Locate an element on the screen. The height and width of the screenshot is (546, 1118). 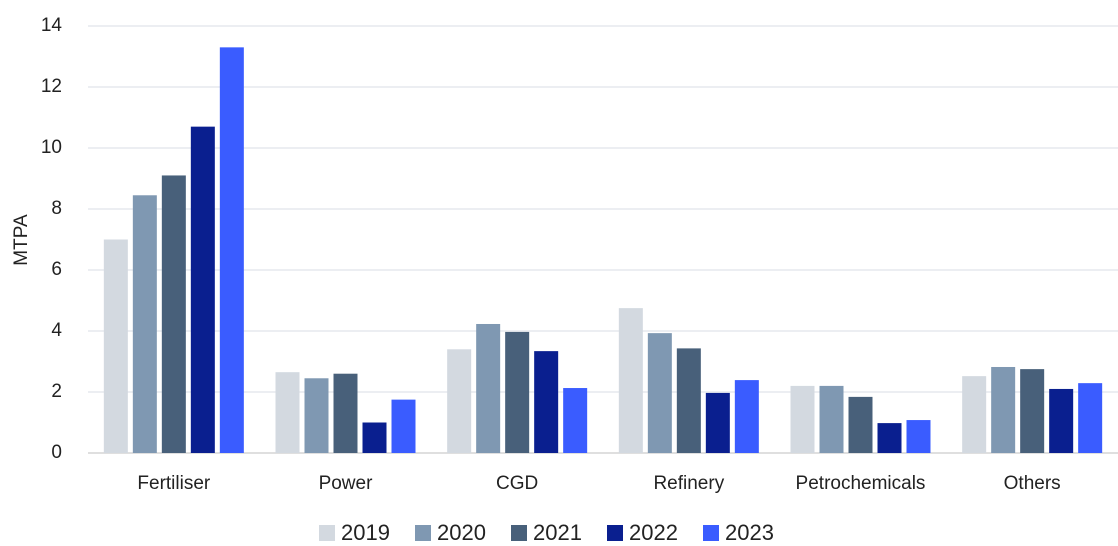
y-tick-label: 10 is located at coordinates (51, 147).